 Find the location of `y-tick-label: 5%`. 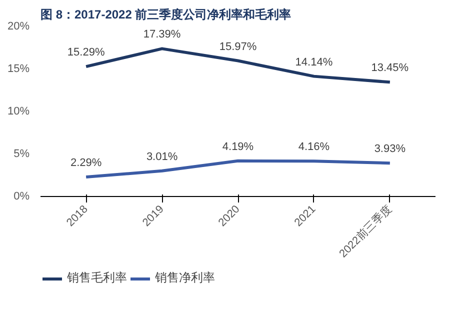

y-tick-label: 5% is located at coordinates (22, 154).